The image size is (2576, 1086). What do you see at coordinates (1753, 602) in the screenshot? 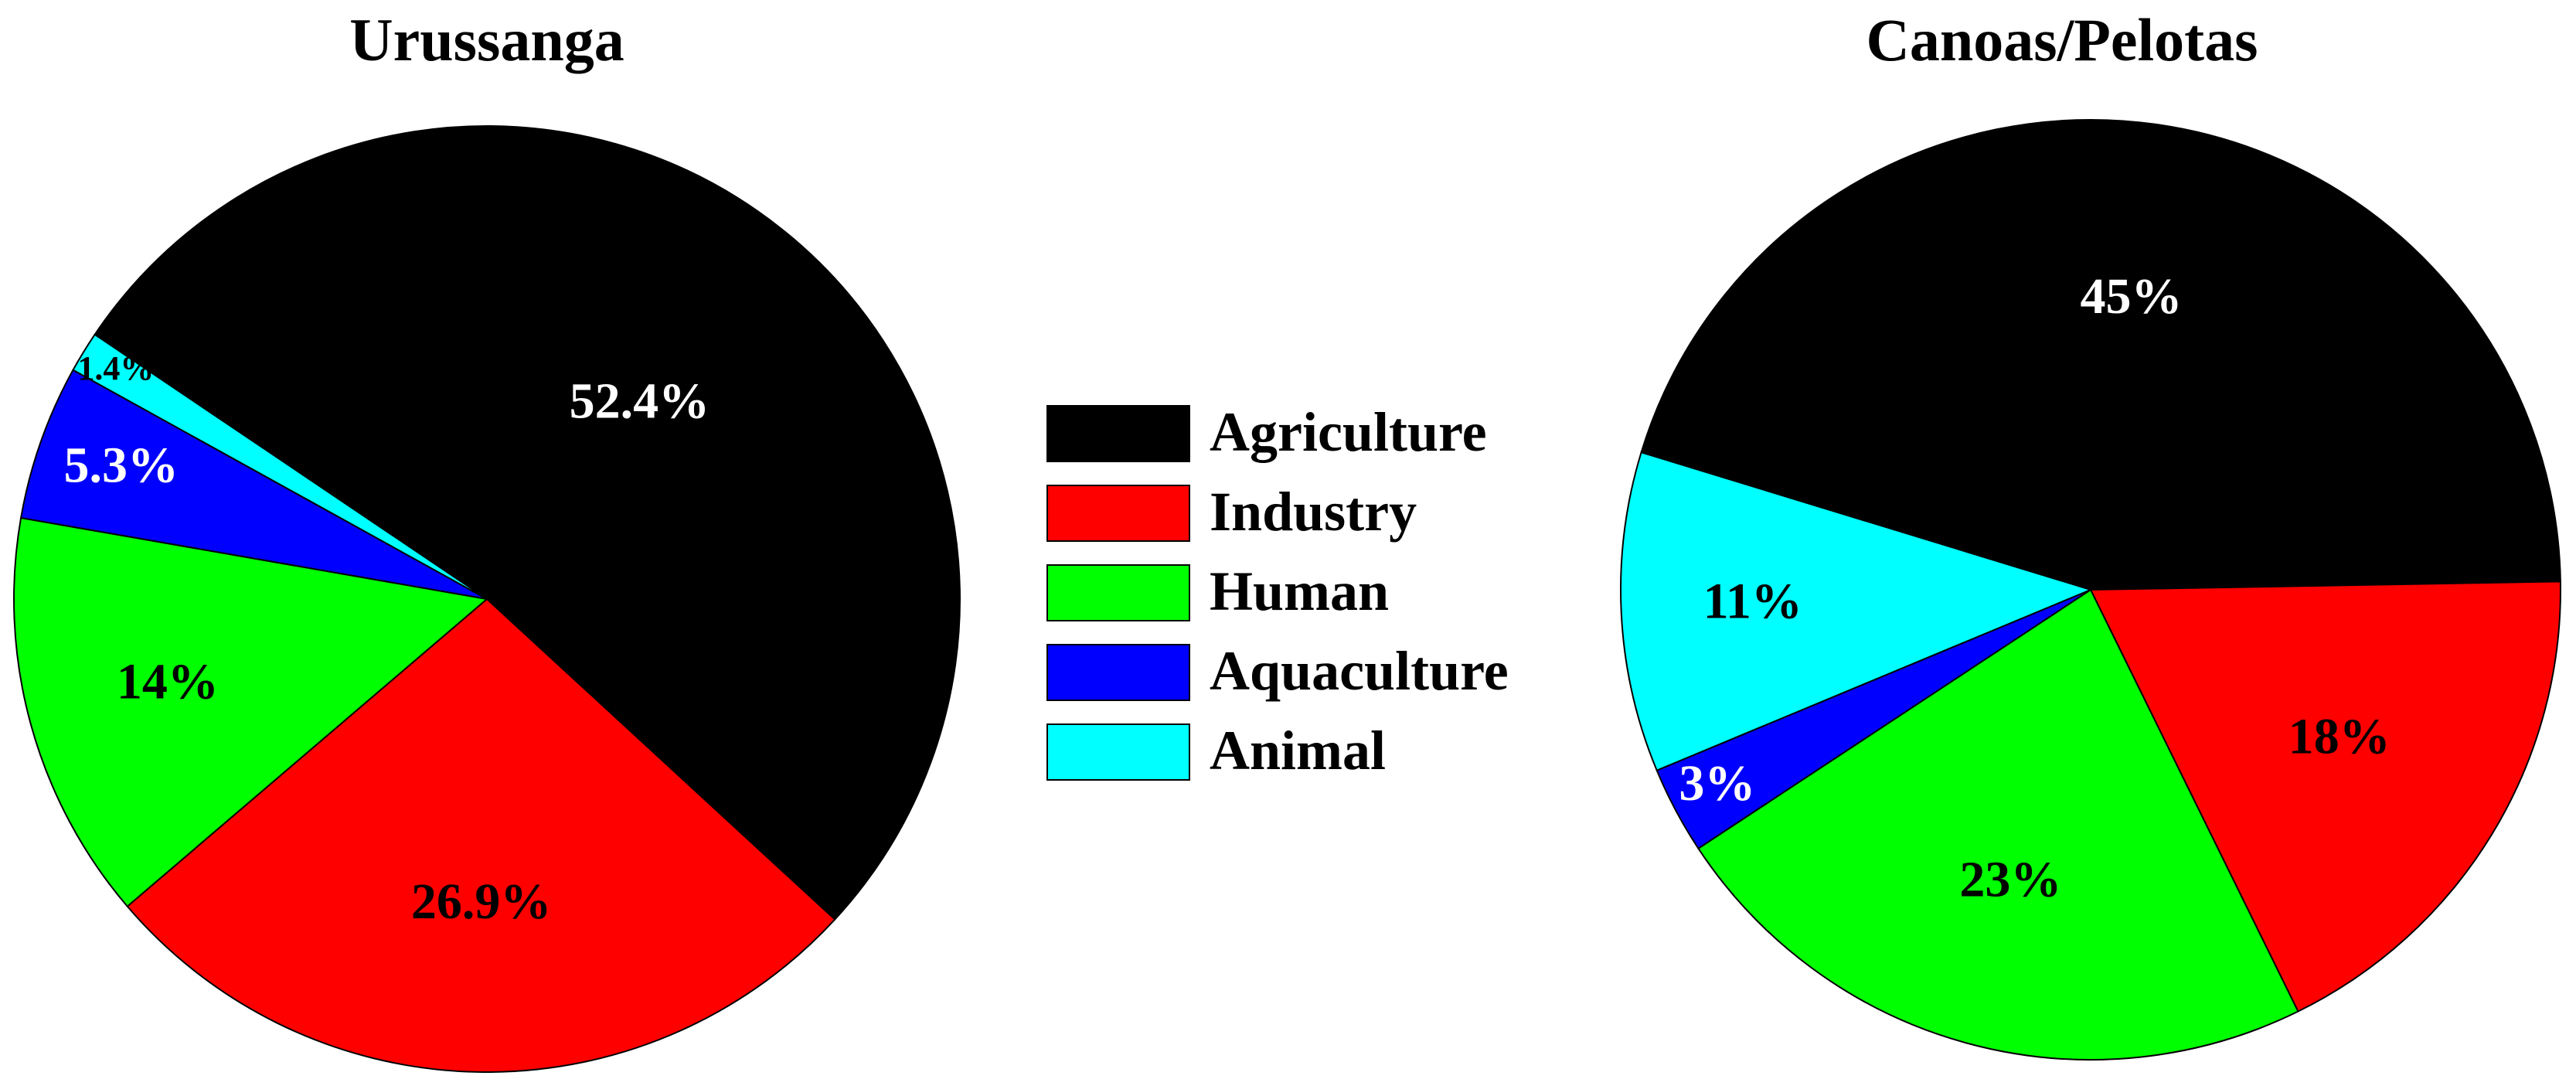
I see `data-label-animal: 11%` at bounding box center [1753, 602].